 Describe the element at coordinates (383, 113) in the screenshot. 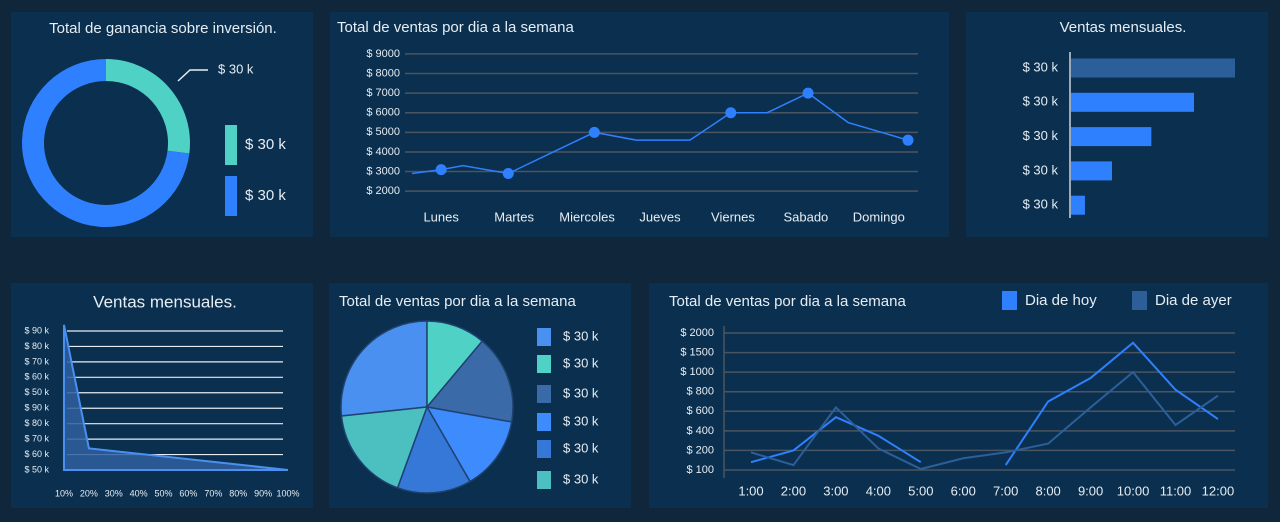

I see `y-tick-label: $ 6000` at that location.